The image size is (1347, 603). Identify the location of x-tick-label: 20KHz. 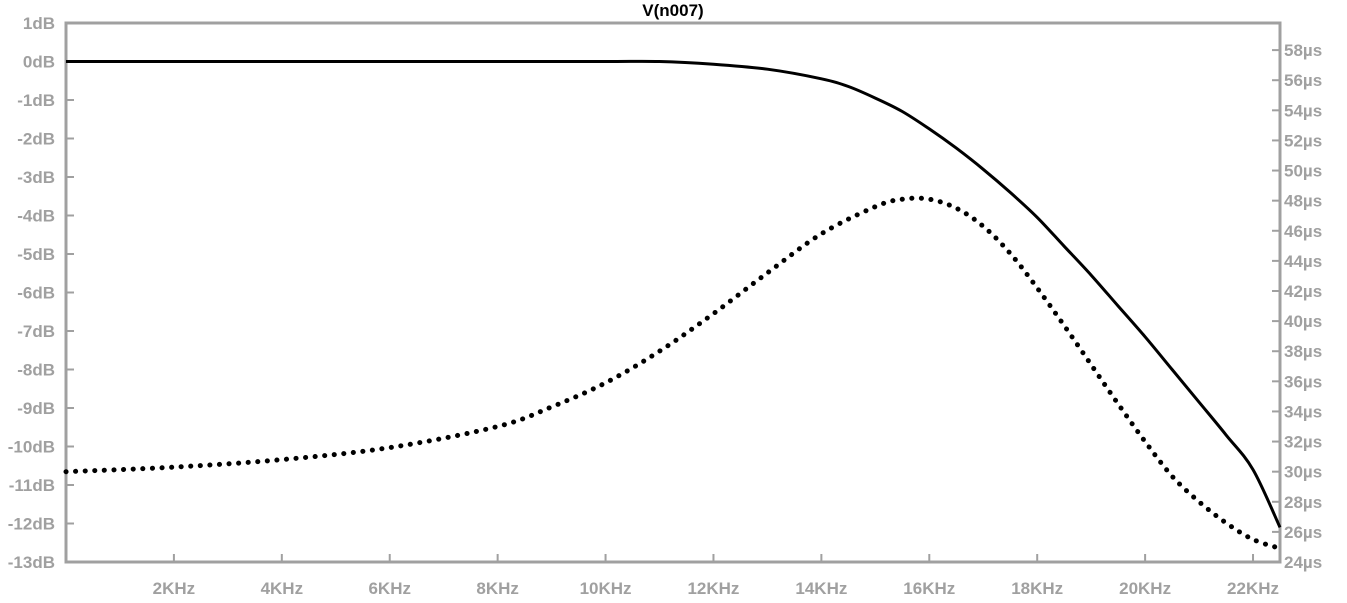
(1145, 588).